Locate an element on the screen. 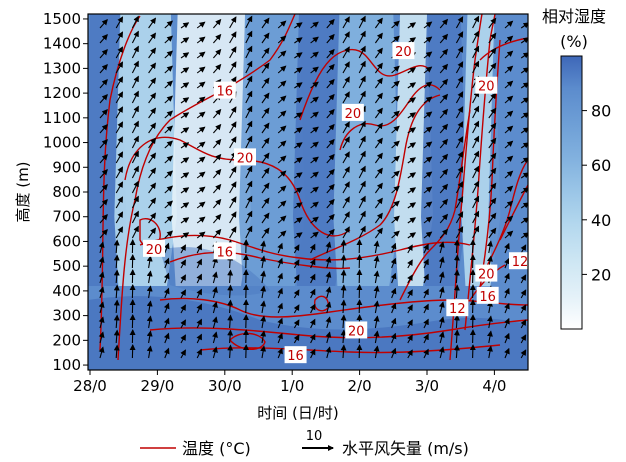 The image size is (626, 462). colorbar-title-line1: 相对湿度 is located at coordinates (574, 16).